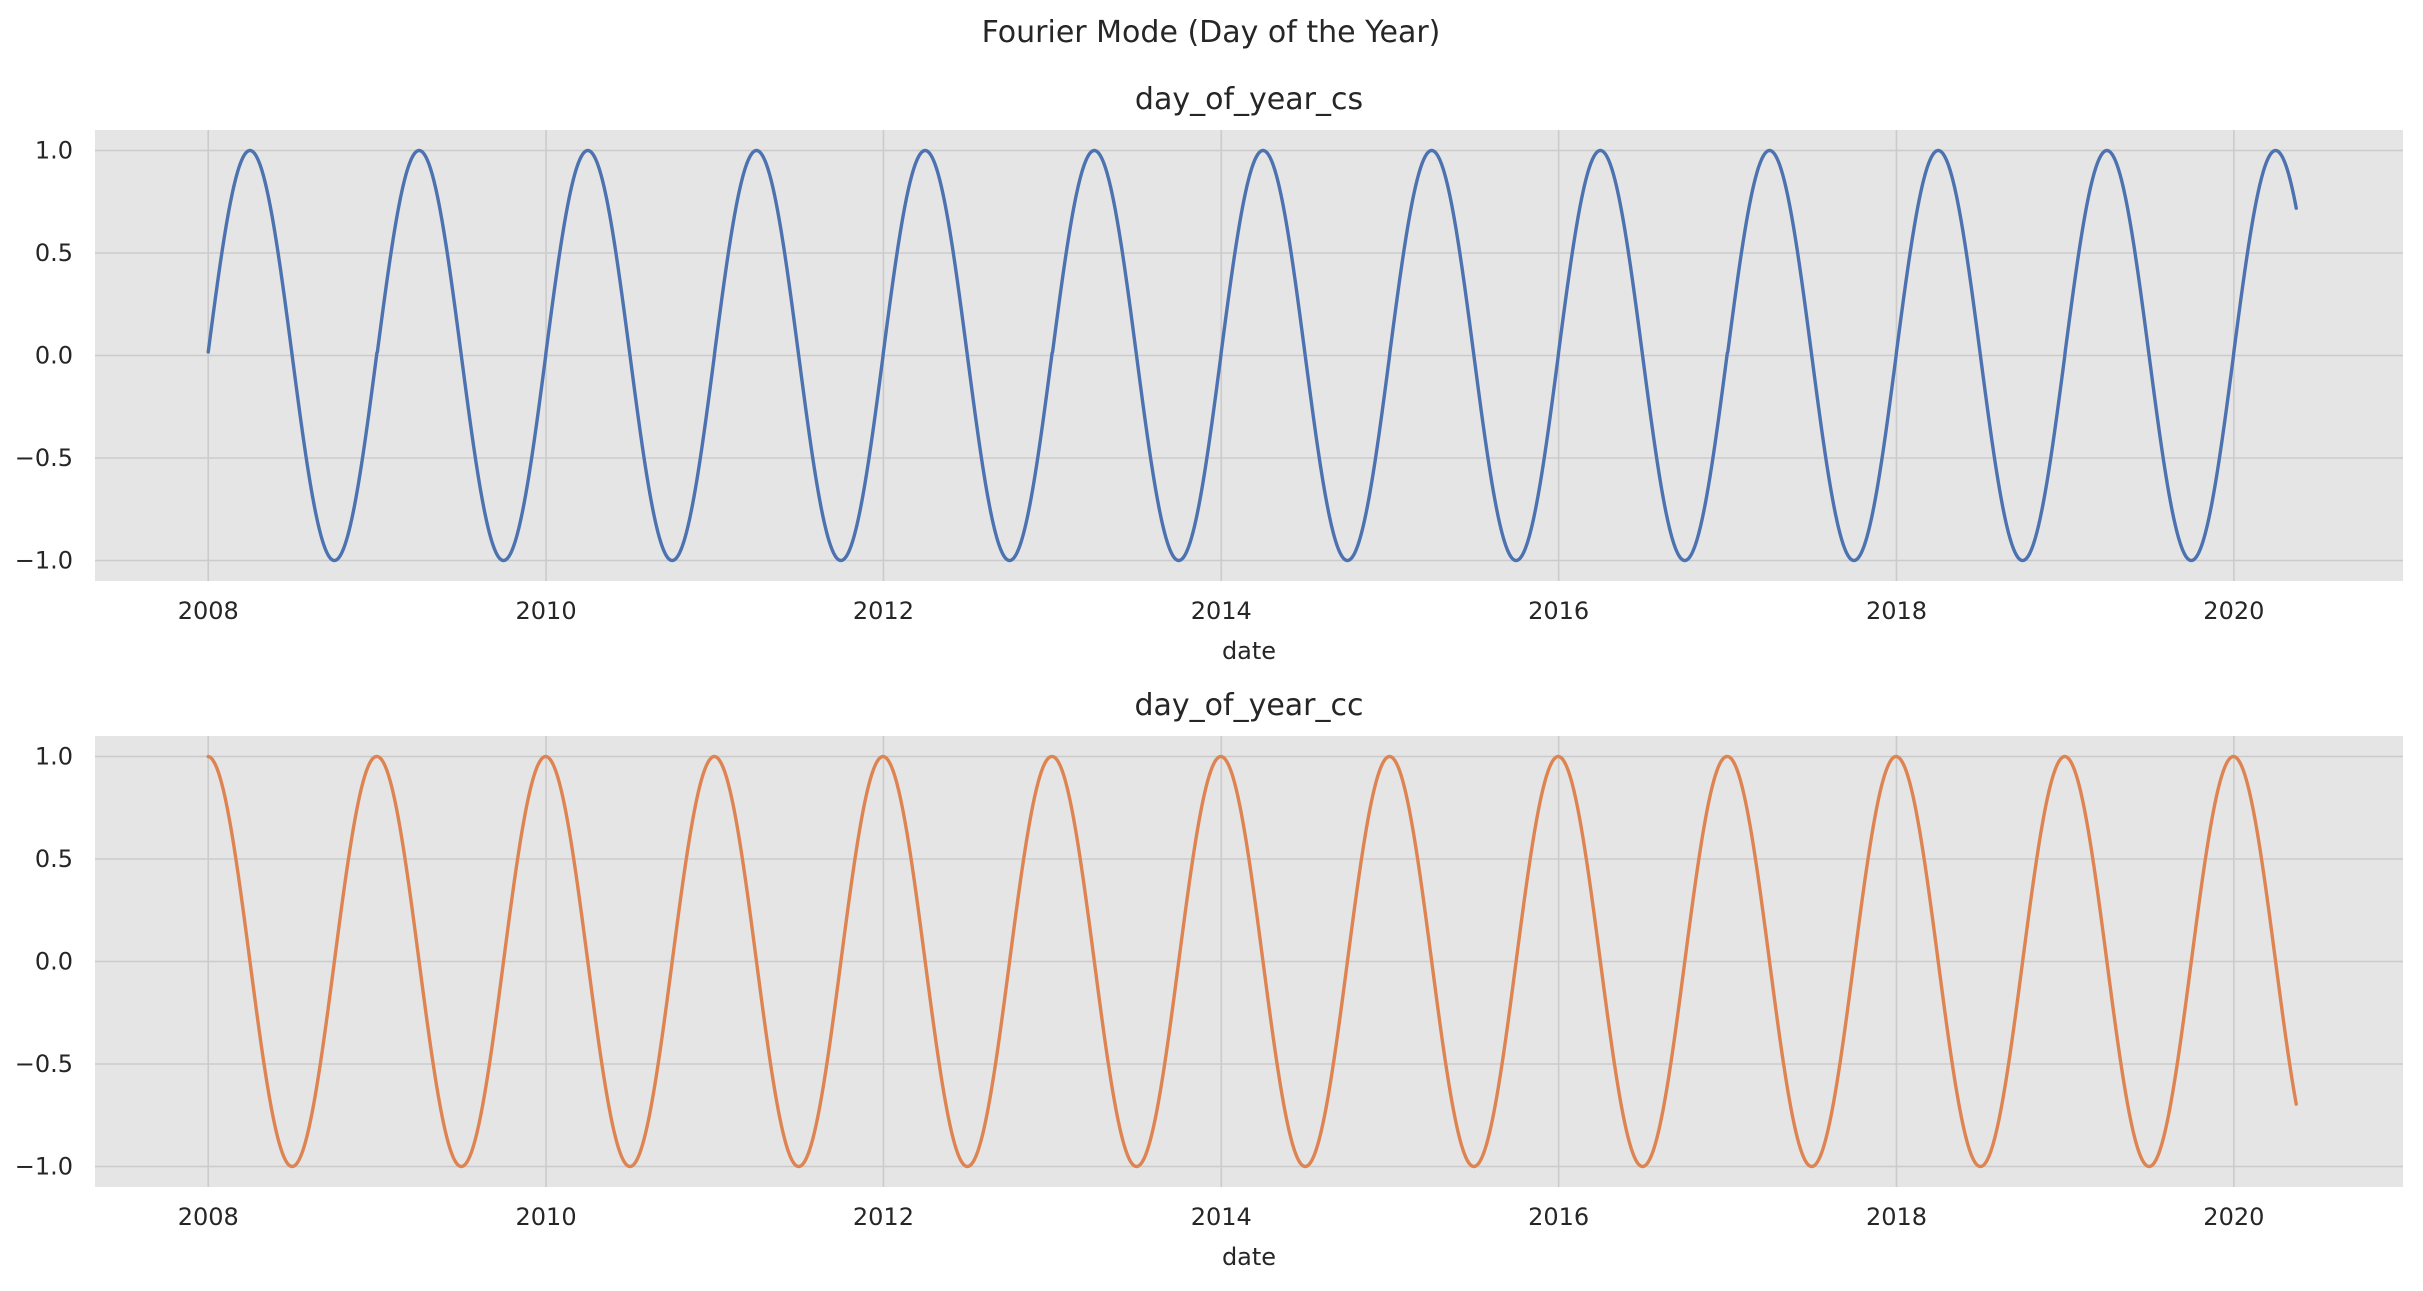  Describe the element at coordinates (1248, 705) in the screenshot. I see `subplot-title: day_of_year_cc` at that location.